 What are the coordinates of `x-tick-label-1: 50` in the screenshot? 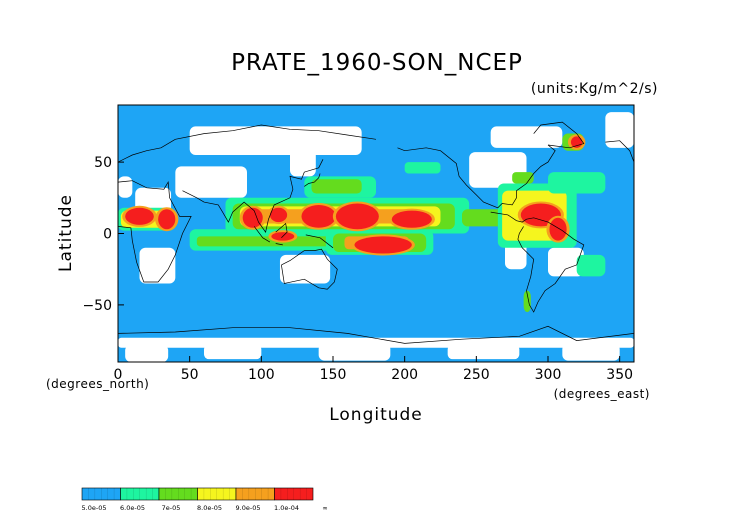 It's located at (190, 375).